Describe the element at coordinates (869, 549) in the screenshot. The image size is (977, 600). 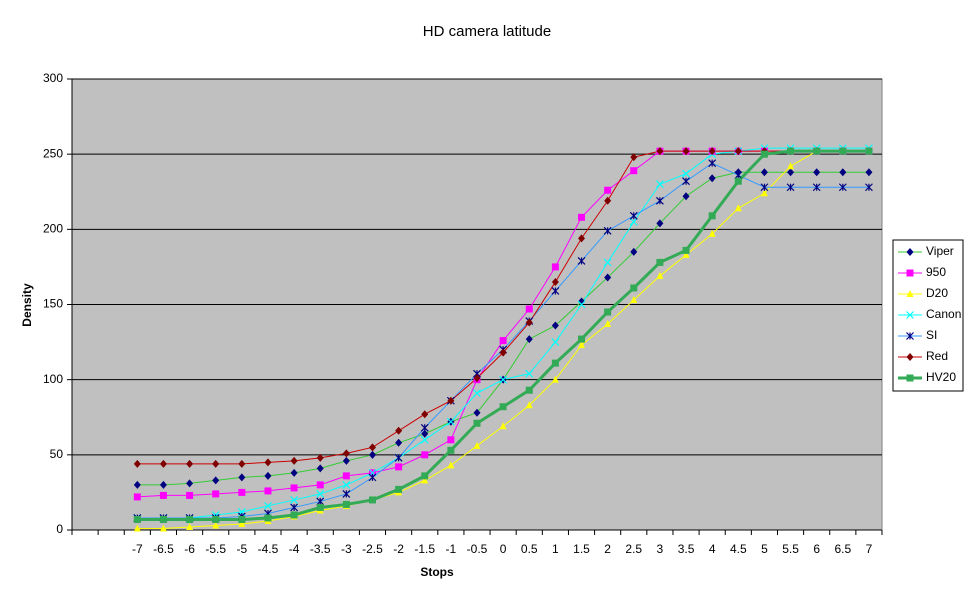
I see `x-tick-label: 7` at that location.